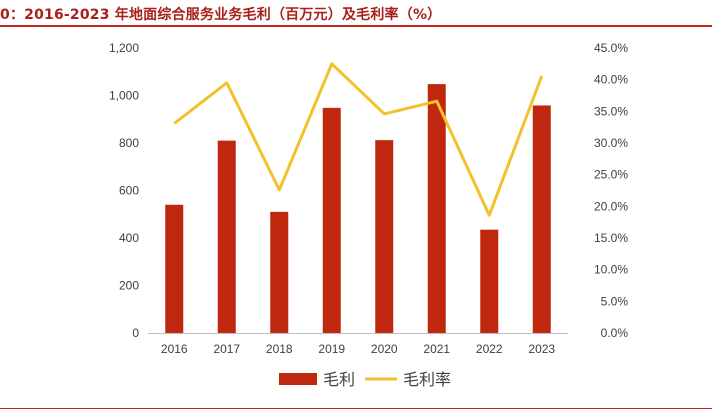  What do you see at coordinates (611, 175) in the screenshot?
I see `right-tick-label: 25.0%` at bounding box center [611, 175].